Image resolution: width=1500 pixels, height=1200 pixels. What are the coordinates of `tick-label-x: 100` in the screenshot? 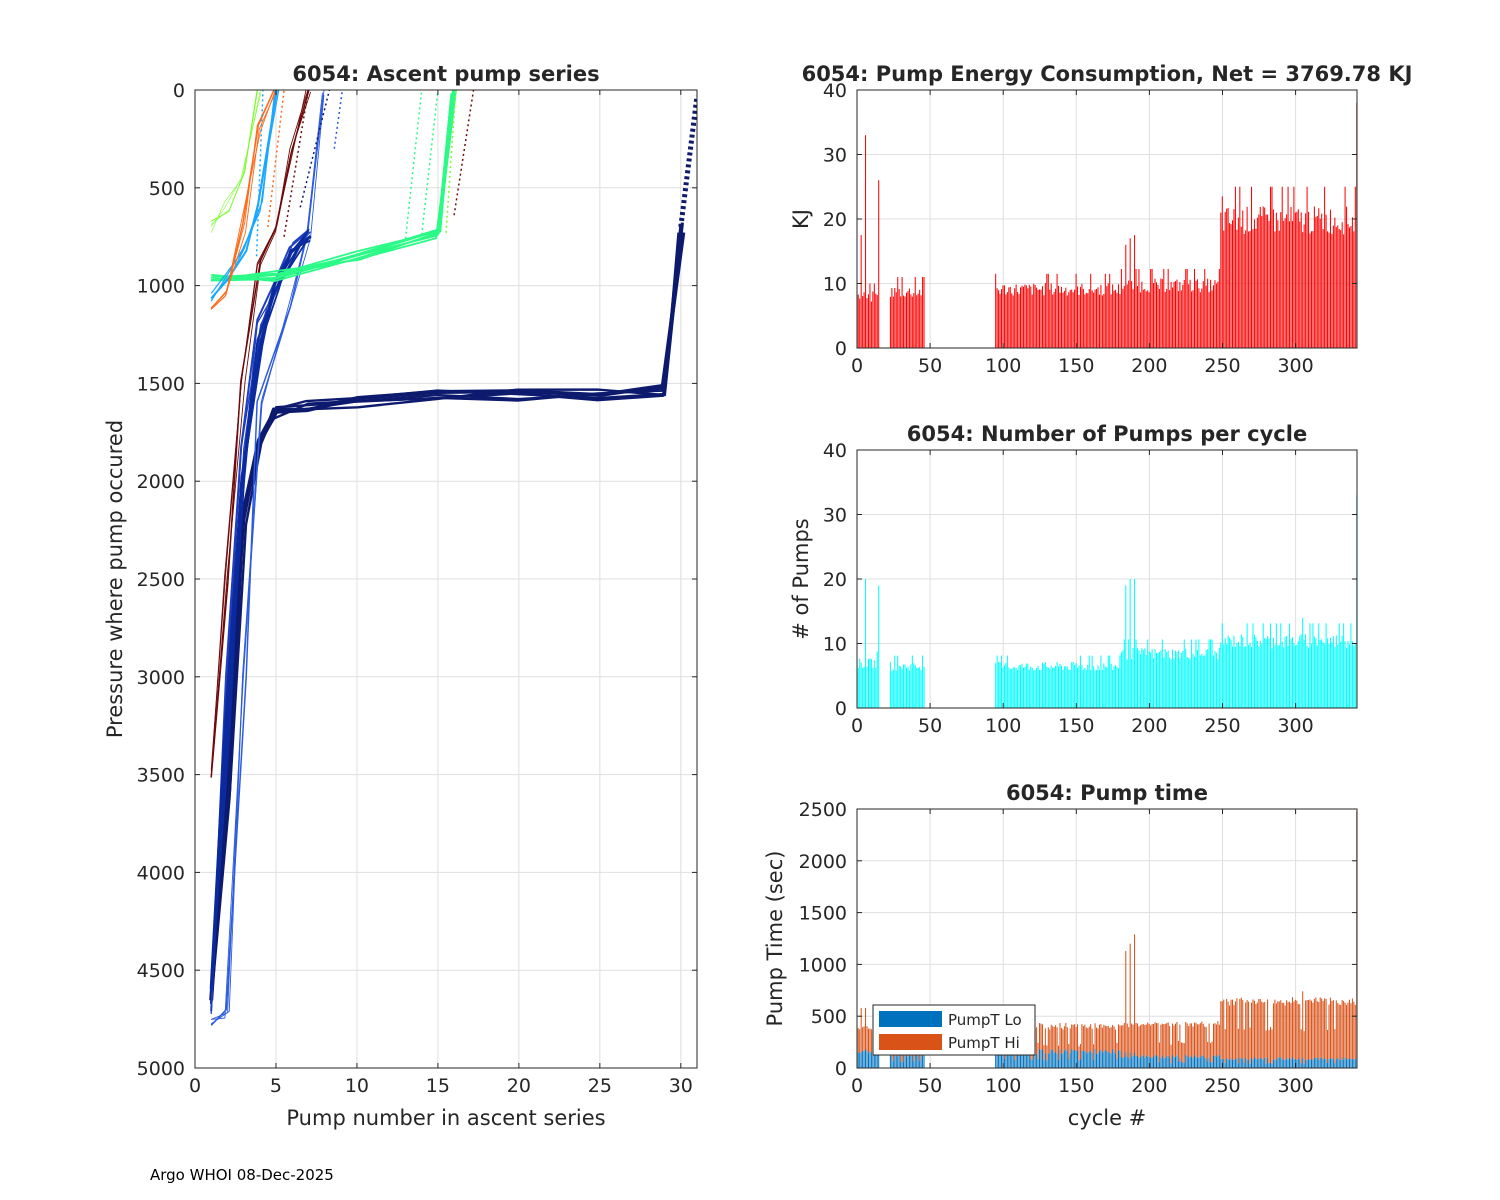 It's located at (1003, 366).